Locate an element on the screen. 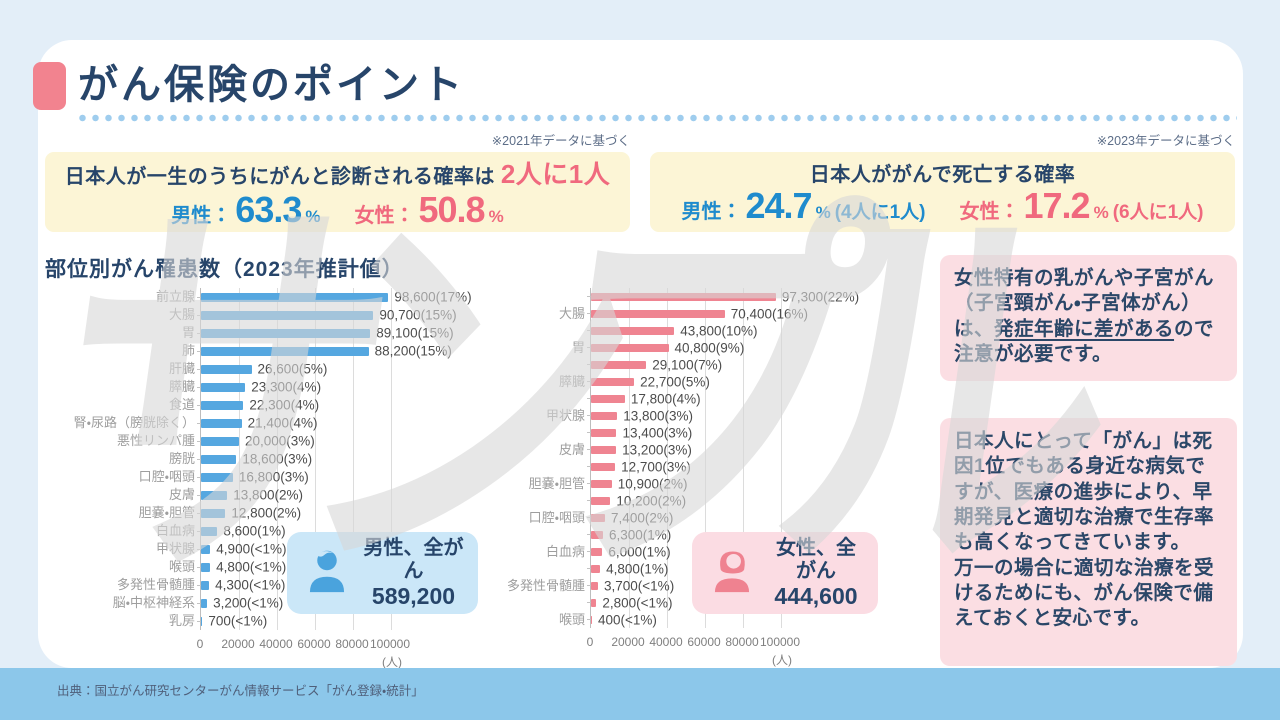 The image size is (1280, 720). value-label: 17,800(4%) is located at coordinates (665, 398).